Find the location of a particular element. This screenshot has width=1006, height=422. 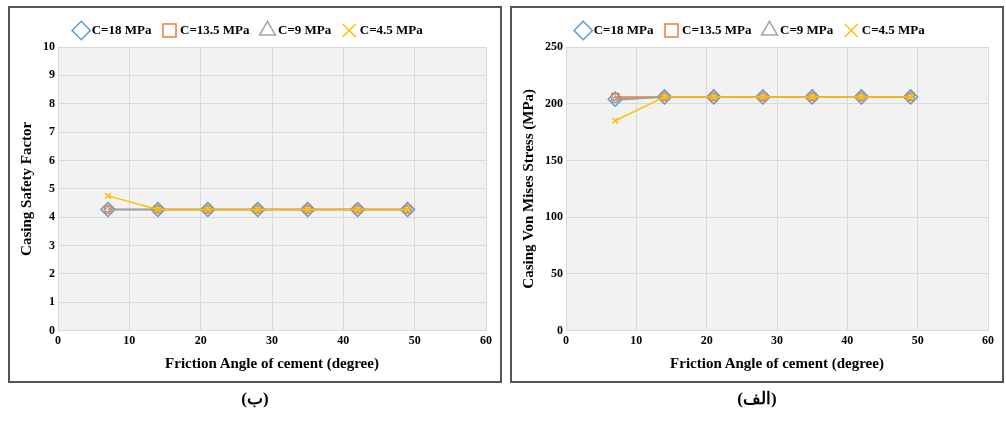

y-tick-label: 8 is located at coordinates (52, 102).